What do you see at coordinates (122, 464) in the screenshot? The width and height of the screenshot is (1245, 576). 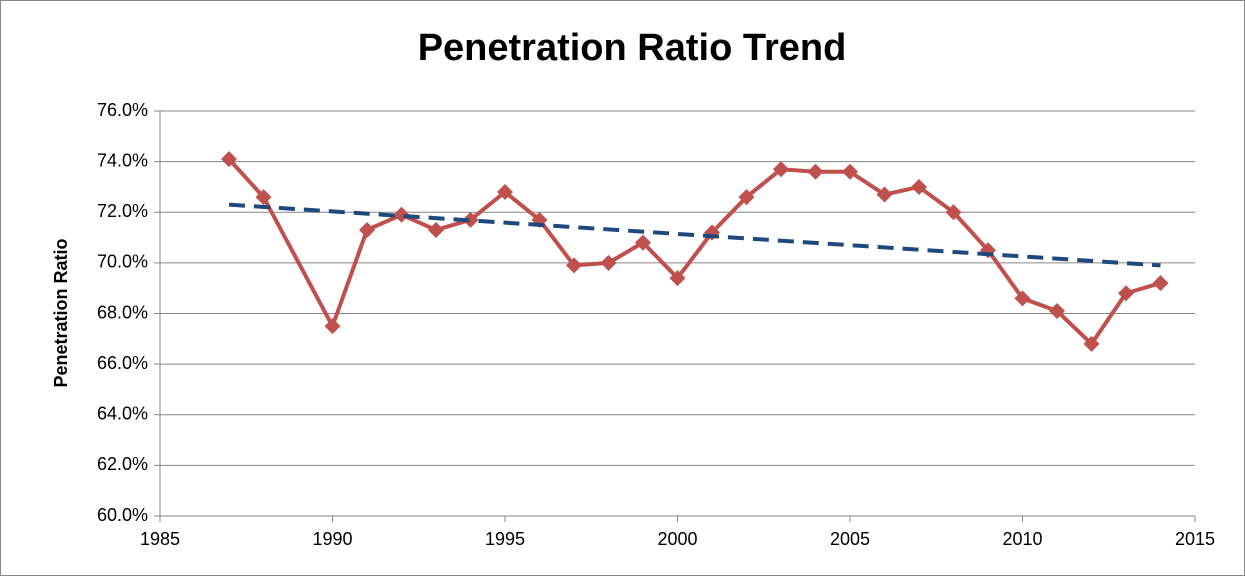 I see `y-tick-label: 62.0%` at bounding box center [122, 464].